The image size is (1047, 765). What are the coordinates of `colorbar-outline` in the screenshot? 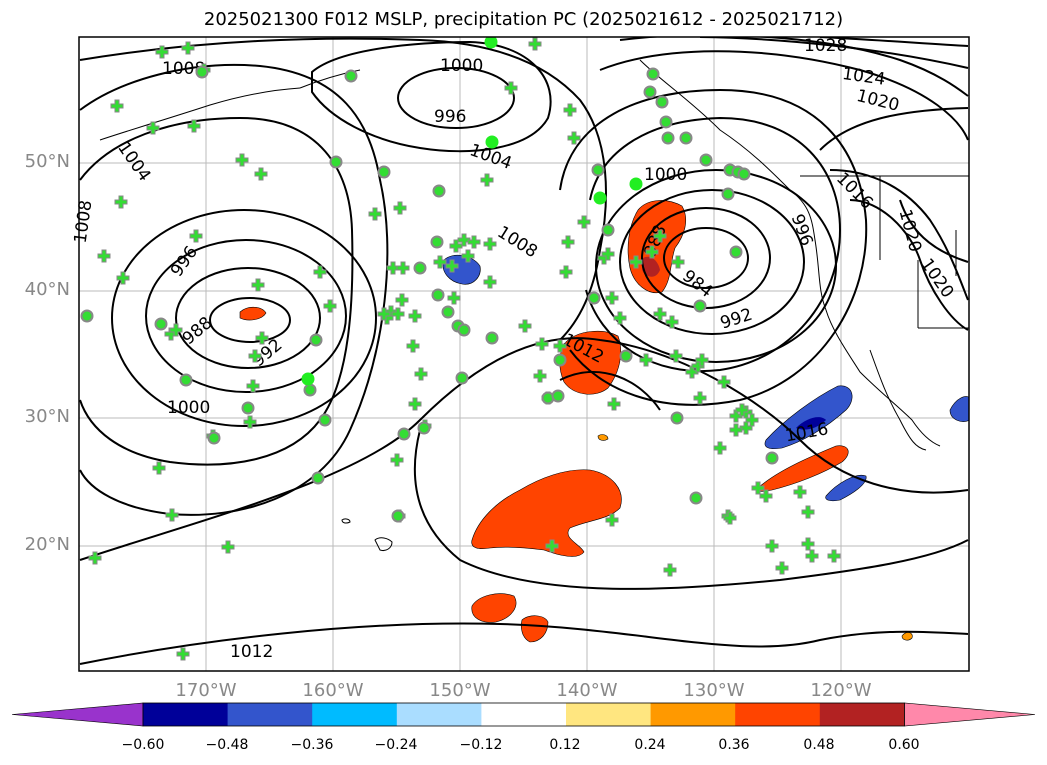 It's located at (523, 714).